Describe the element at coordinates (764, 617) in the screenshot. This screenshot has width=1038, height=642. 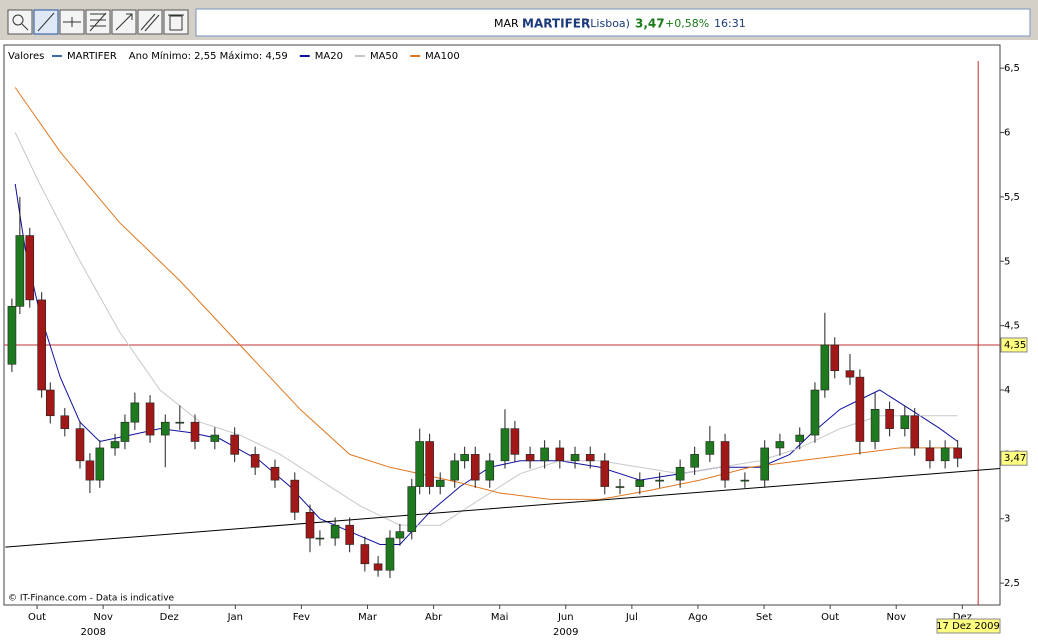
I see `x-tick-label: Set` at that location.